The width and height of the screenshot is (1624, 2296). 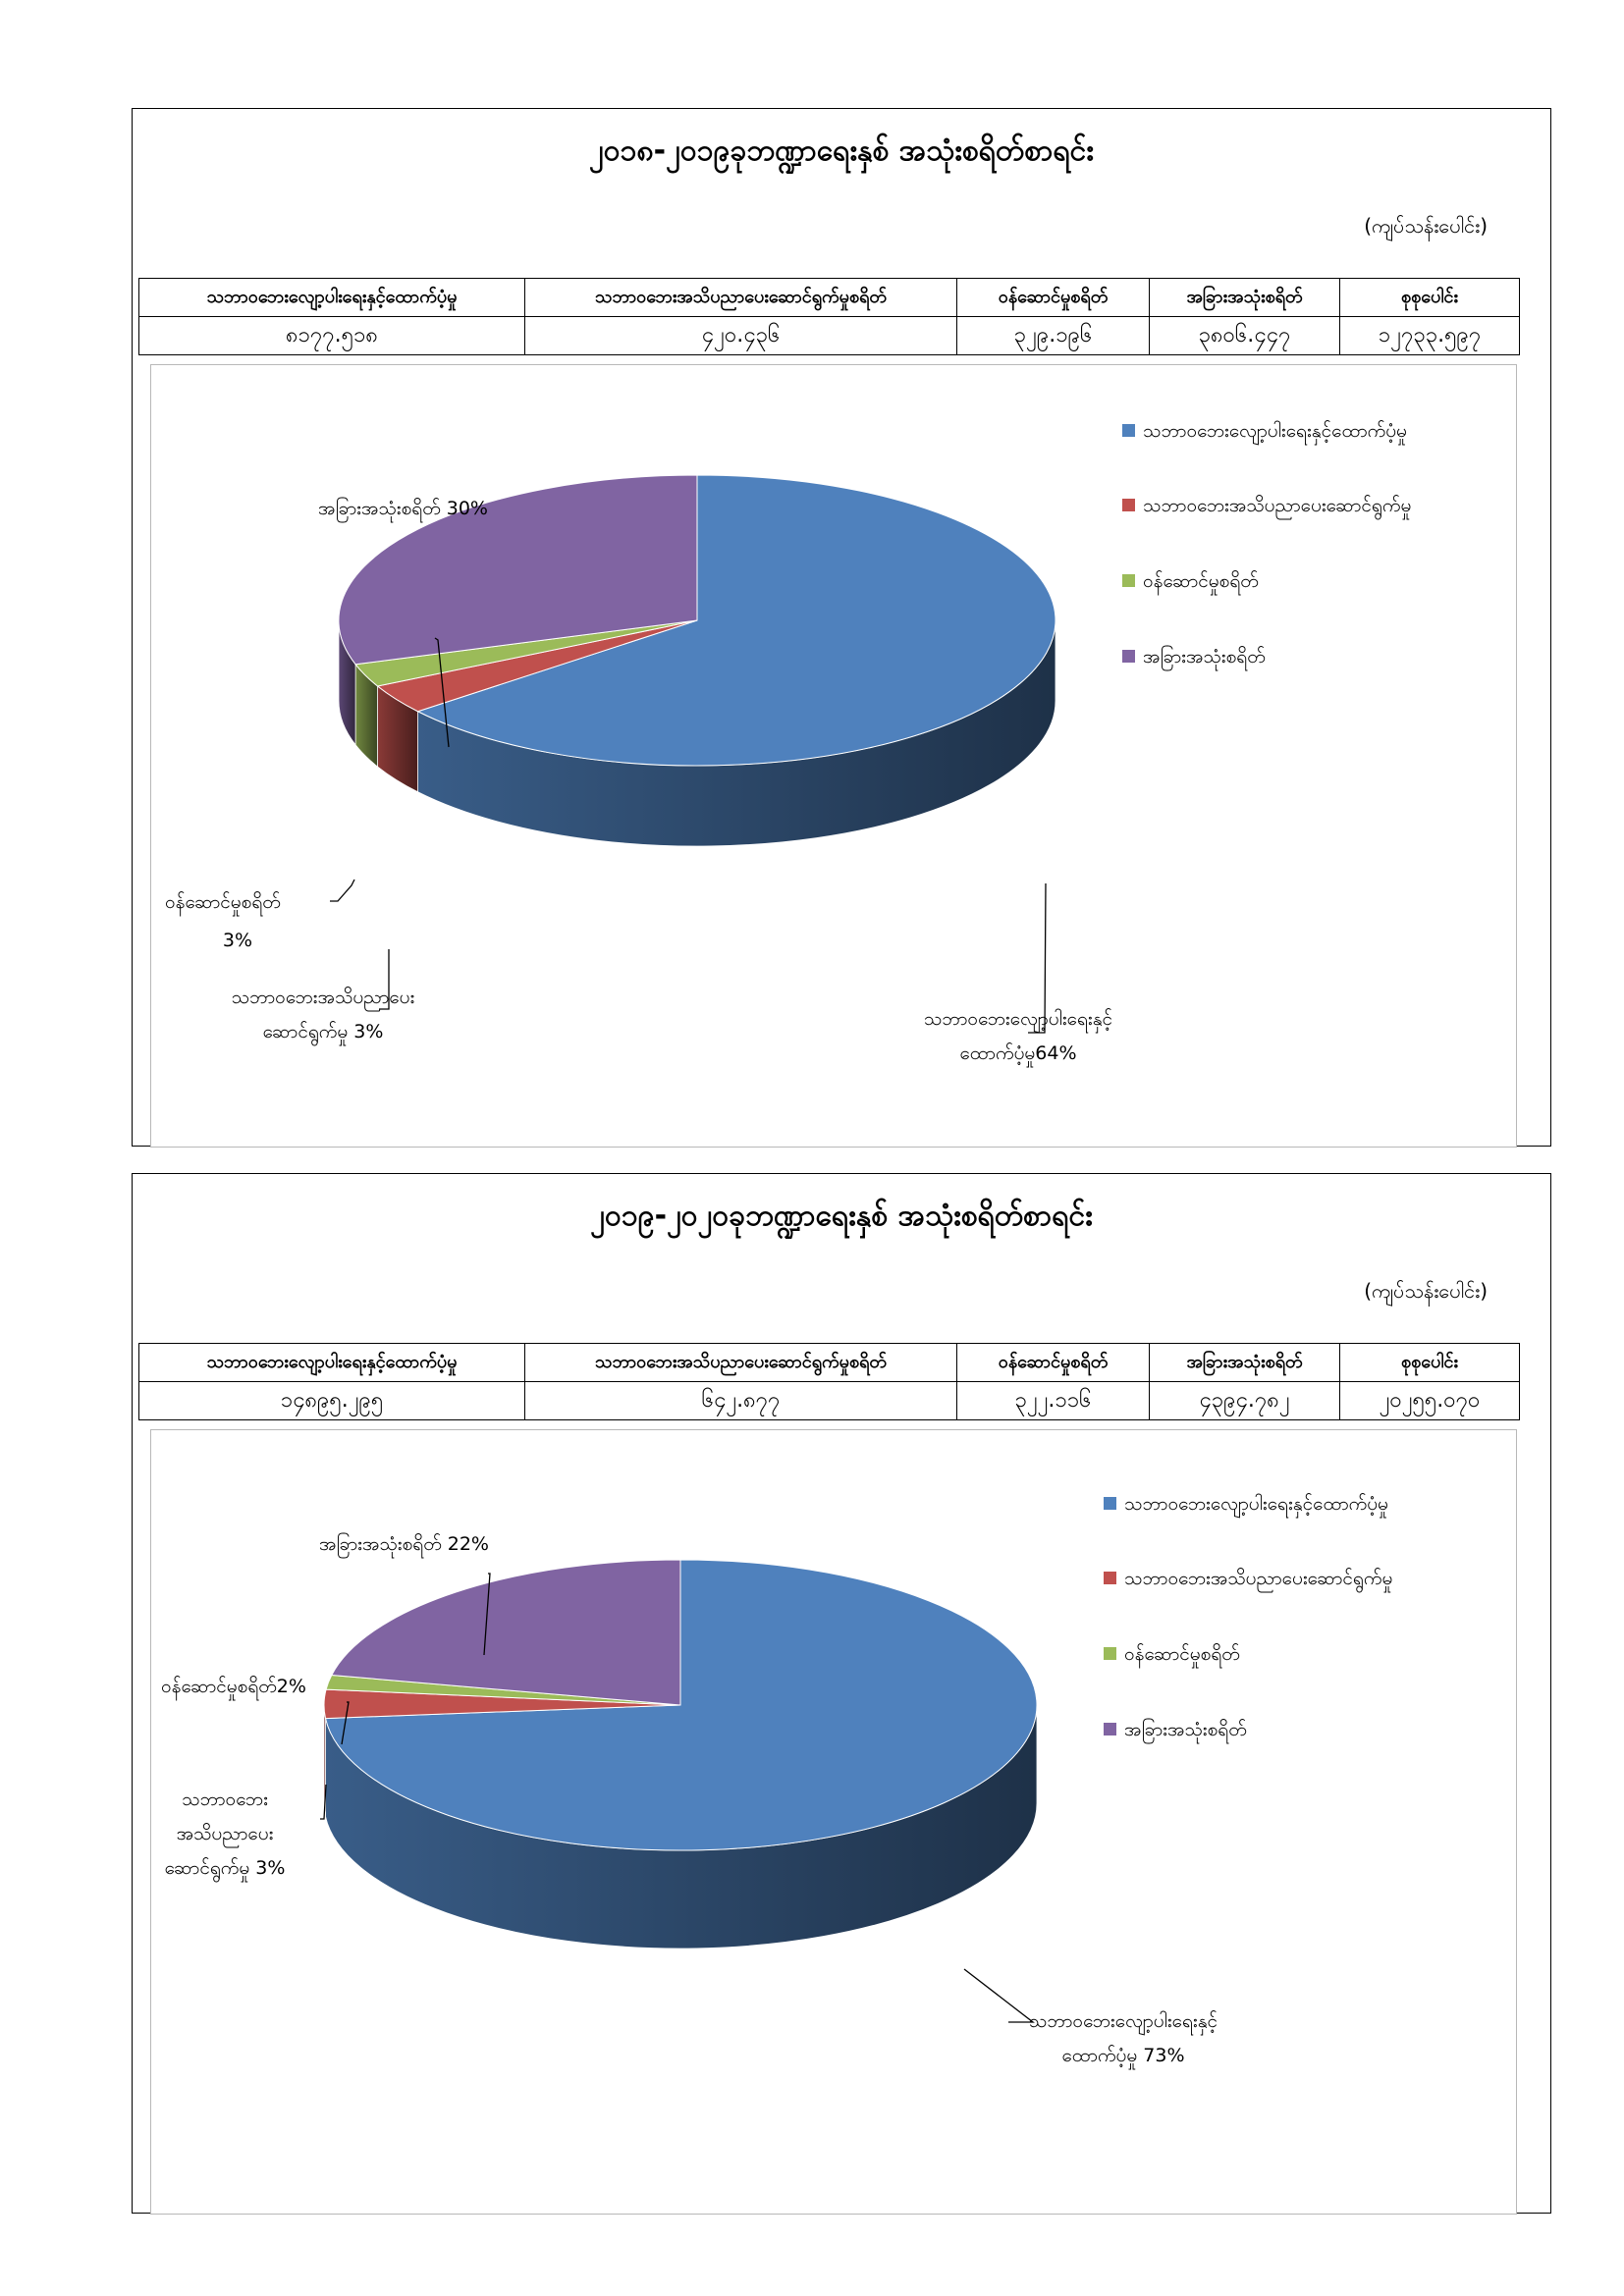 What do you see at coordinates (1429, 335) in the screenshot?
I see `table-cell: ၁၂၇၃၃.၅၉၇` at bounding box center [1429, 335].